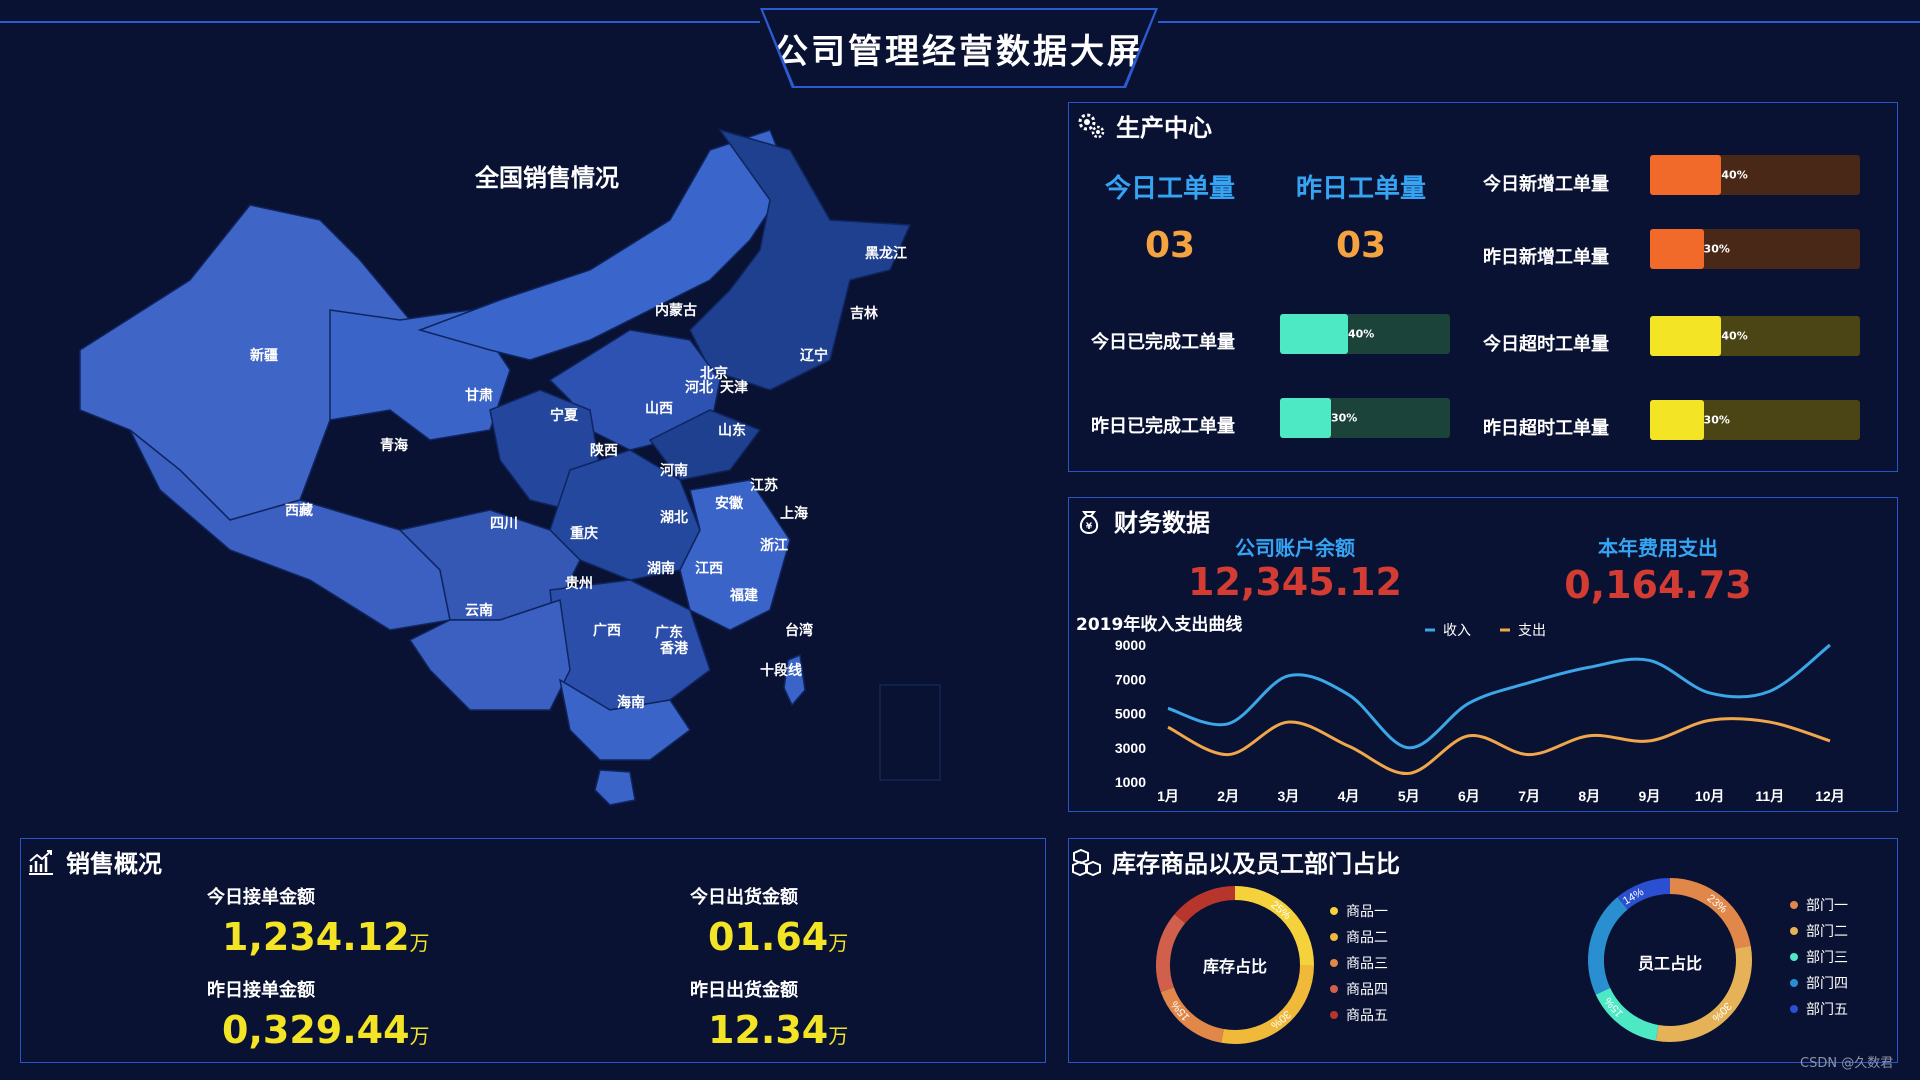 This screenshot has width=1920, height=1080. I want to click on legend-item: 商品二, so click(1359, 937).